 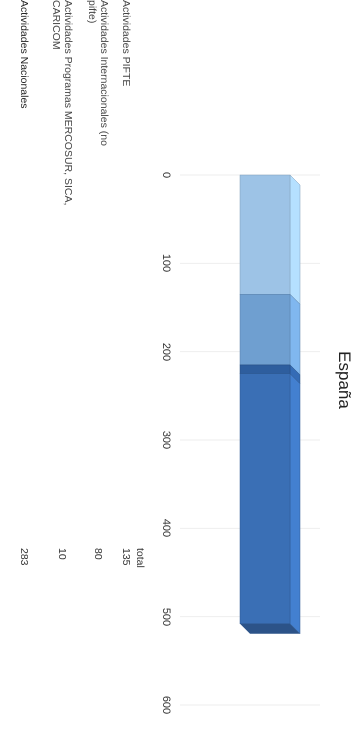 What do you see at coordinates (166, 528) in the screenshot?
I see `tick-label: 400` at bounding box center [166, 528].